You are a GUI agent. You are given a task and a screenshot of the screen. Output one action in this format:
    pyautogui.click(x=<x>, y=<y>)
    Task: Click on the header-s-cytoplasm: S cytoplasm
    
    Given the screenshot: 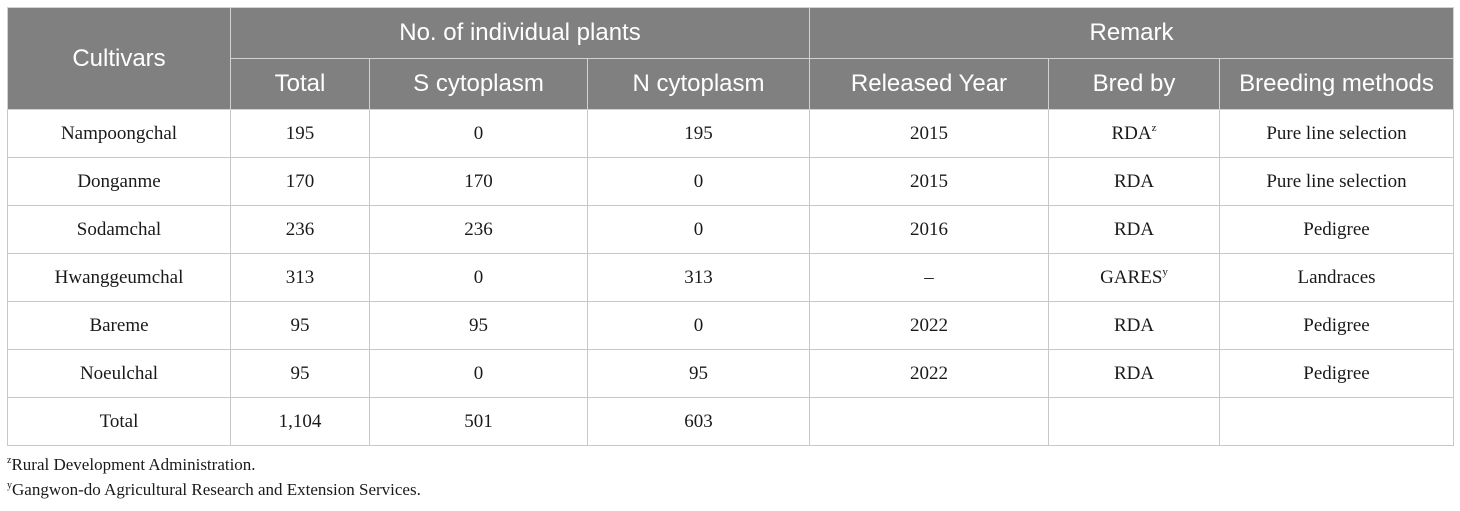 What is the action you would take?
    pyautogui.click(x=478, y=84)
    